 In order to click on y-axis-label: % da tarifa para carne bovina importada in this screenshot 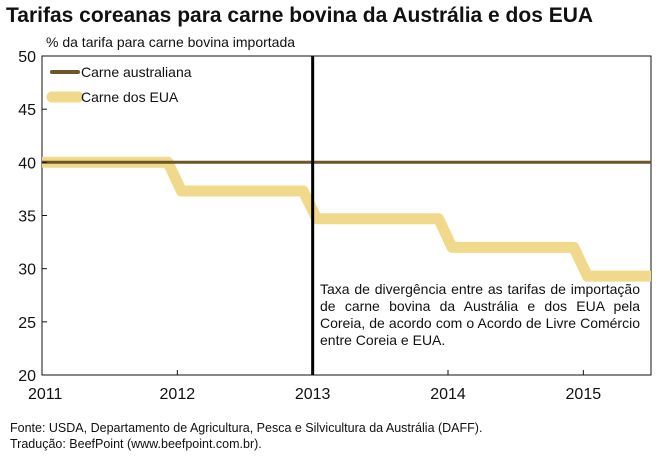, I will do `click(171, 42)`.